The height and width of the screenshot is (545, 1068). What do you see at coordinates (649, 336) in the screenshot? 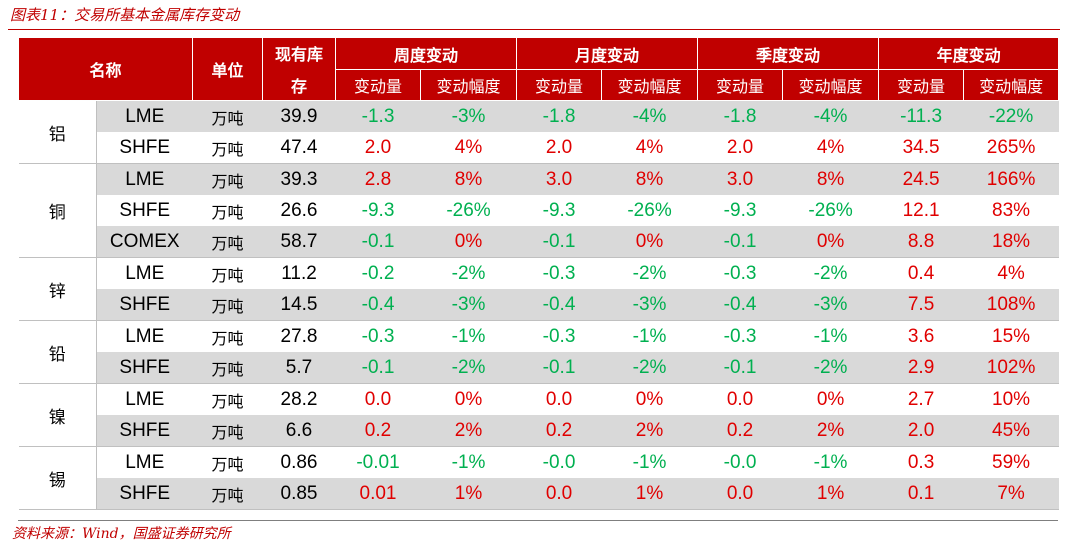
I see `change-pct-value: -1%` at bounding box center [649, 336].